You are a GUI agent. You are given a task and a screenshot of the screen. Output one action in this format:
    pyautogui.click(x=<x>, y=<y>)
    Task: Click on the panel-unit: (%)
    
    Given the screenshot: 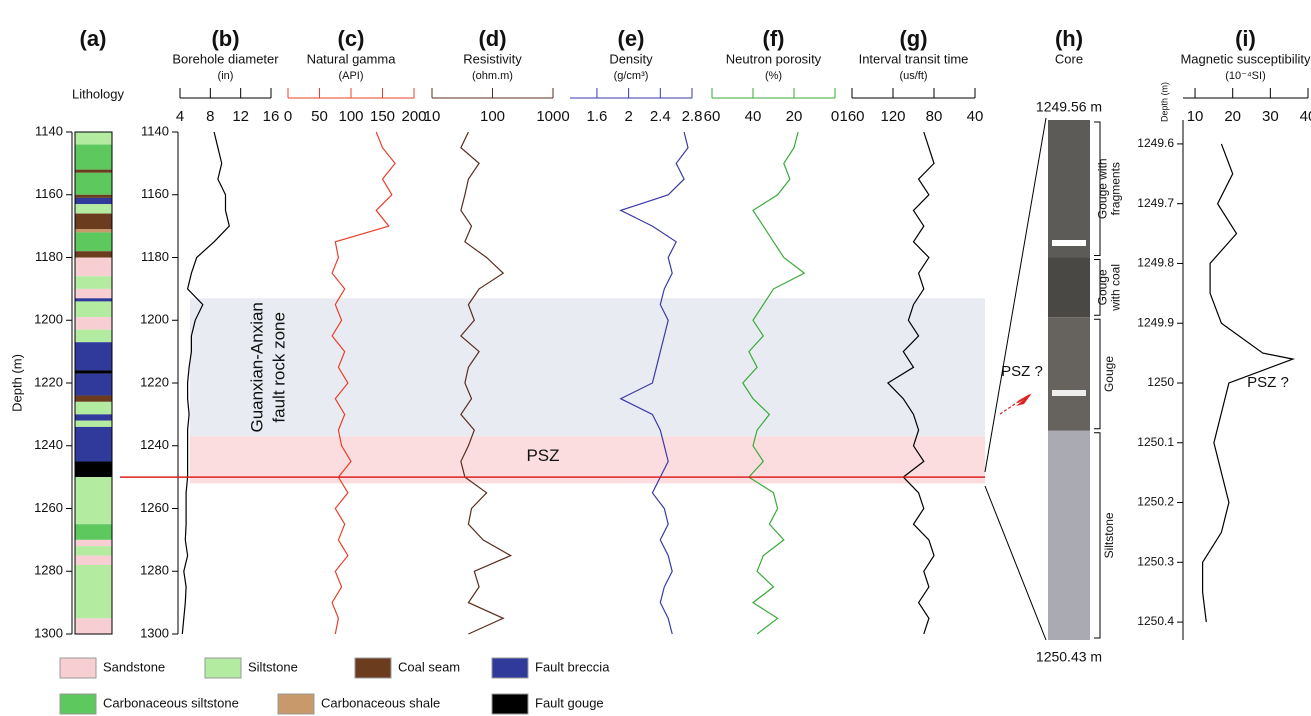 What is the action you would take?
    pyautogui.click(x=773, y=76)
    